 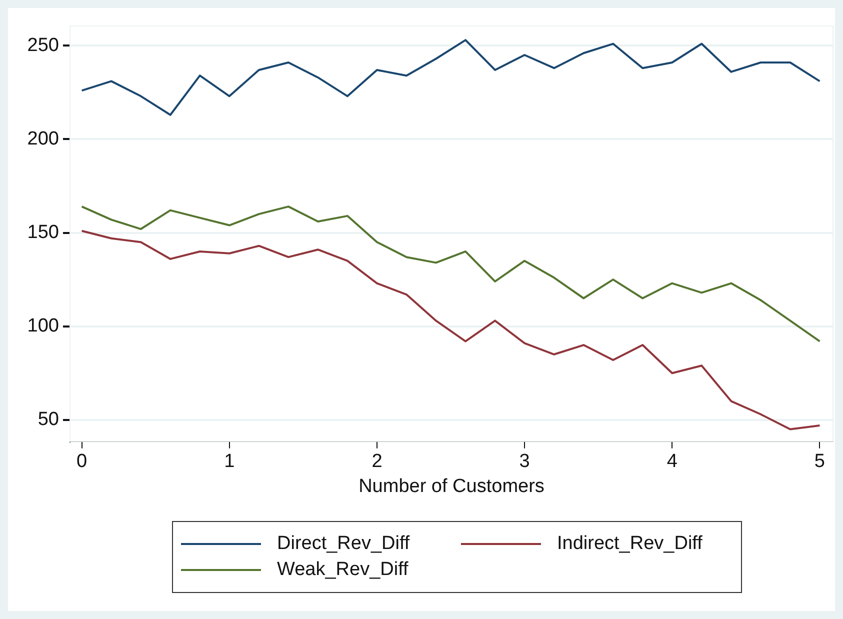 What do you see at coordinates (43, 326) in the screenshot?
I see `y-tick-label: 100` at bounding box center [43, 326].